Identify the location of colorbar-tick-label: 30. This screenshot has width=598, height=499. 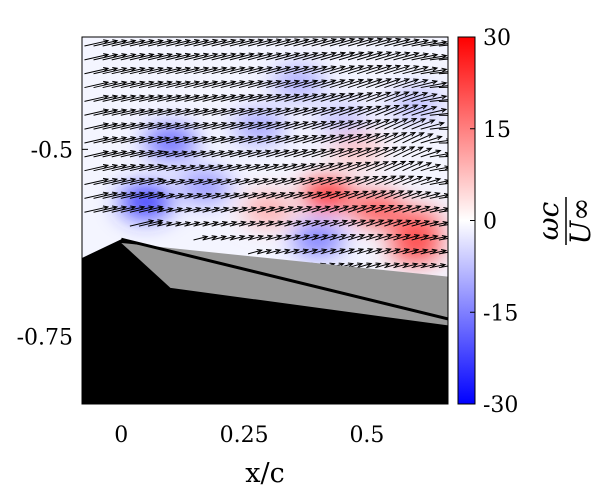
(497, 38).